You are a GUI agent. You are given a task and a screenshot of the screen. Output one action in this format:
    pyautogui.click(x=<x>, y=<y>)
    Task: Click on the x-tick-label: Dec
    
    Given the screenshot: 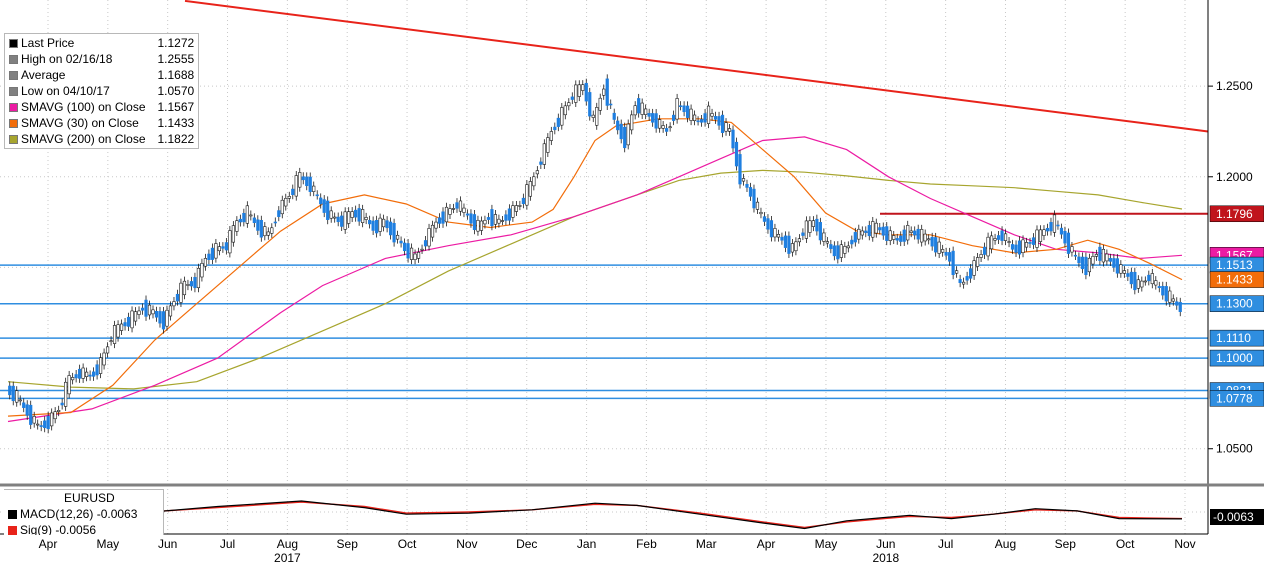 What is the action you would take?
    pyautogui.click(x=526, y=544)
    